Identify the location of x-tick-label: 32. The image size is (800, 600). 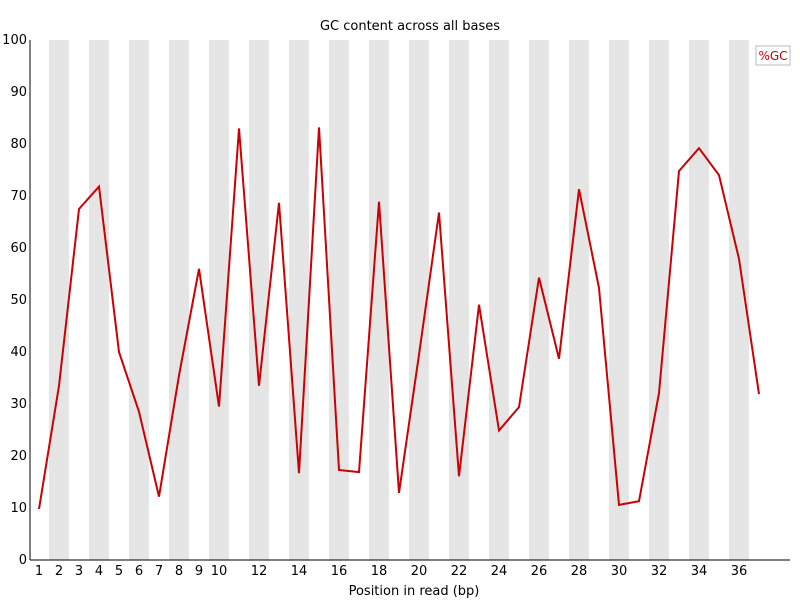
(659, 571).